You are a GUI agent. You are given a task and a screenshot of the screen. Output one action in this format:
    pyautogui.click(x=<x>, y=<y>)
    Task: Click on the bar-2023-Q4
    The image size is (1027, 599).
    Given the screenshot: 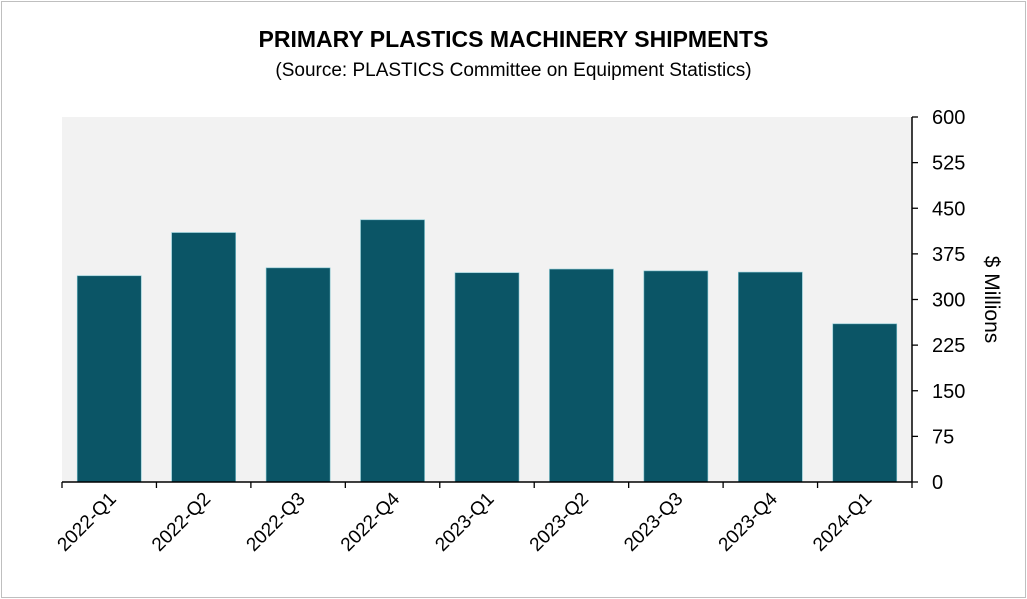 What is the action you would take?
    pyautogui.click(x=770, y=377)
    